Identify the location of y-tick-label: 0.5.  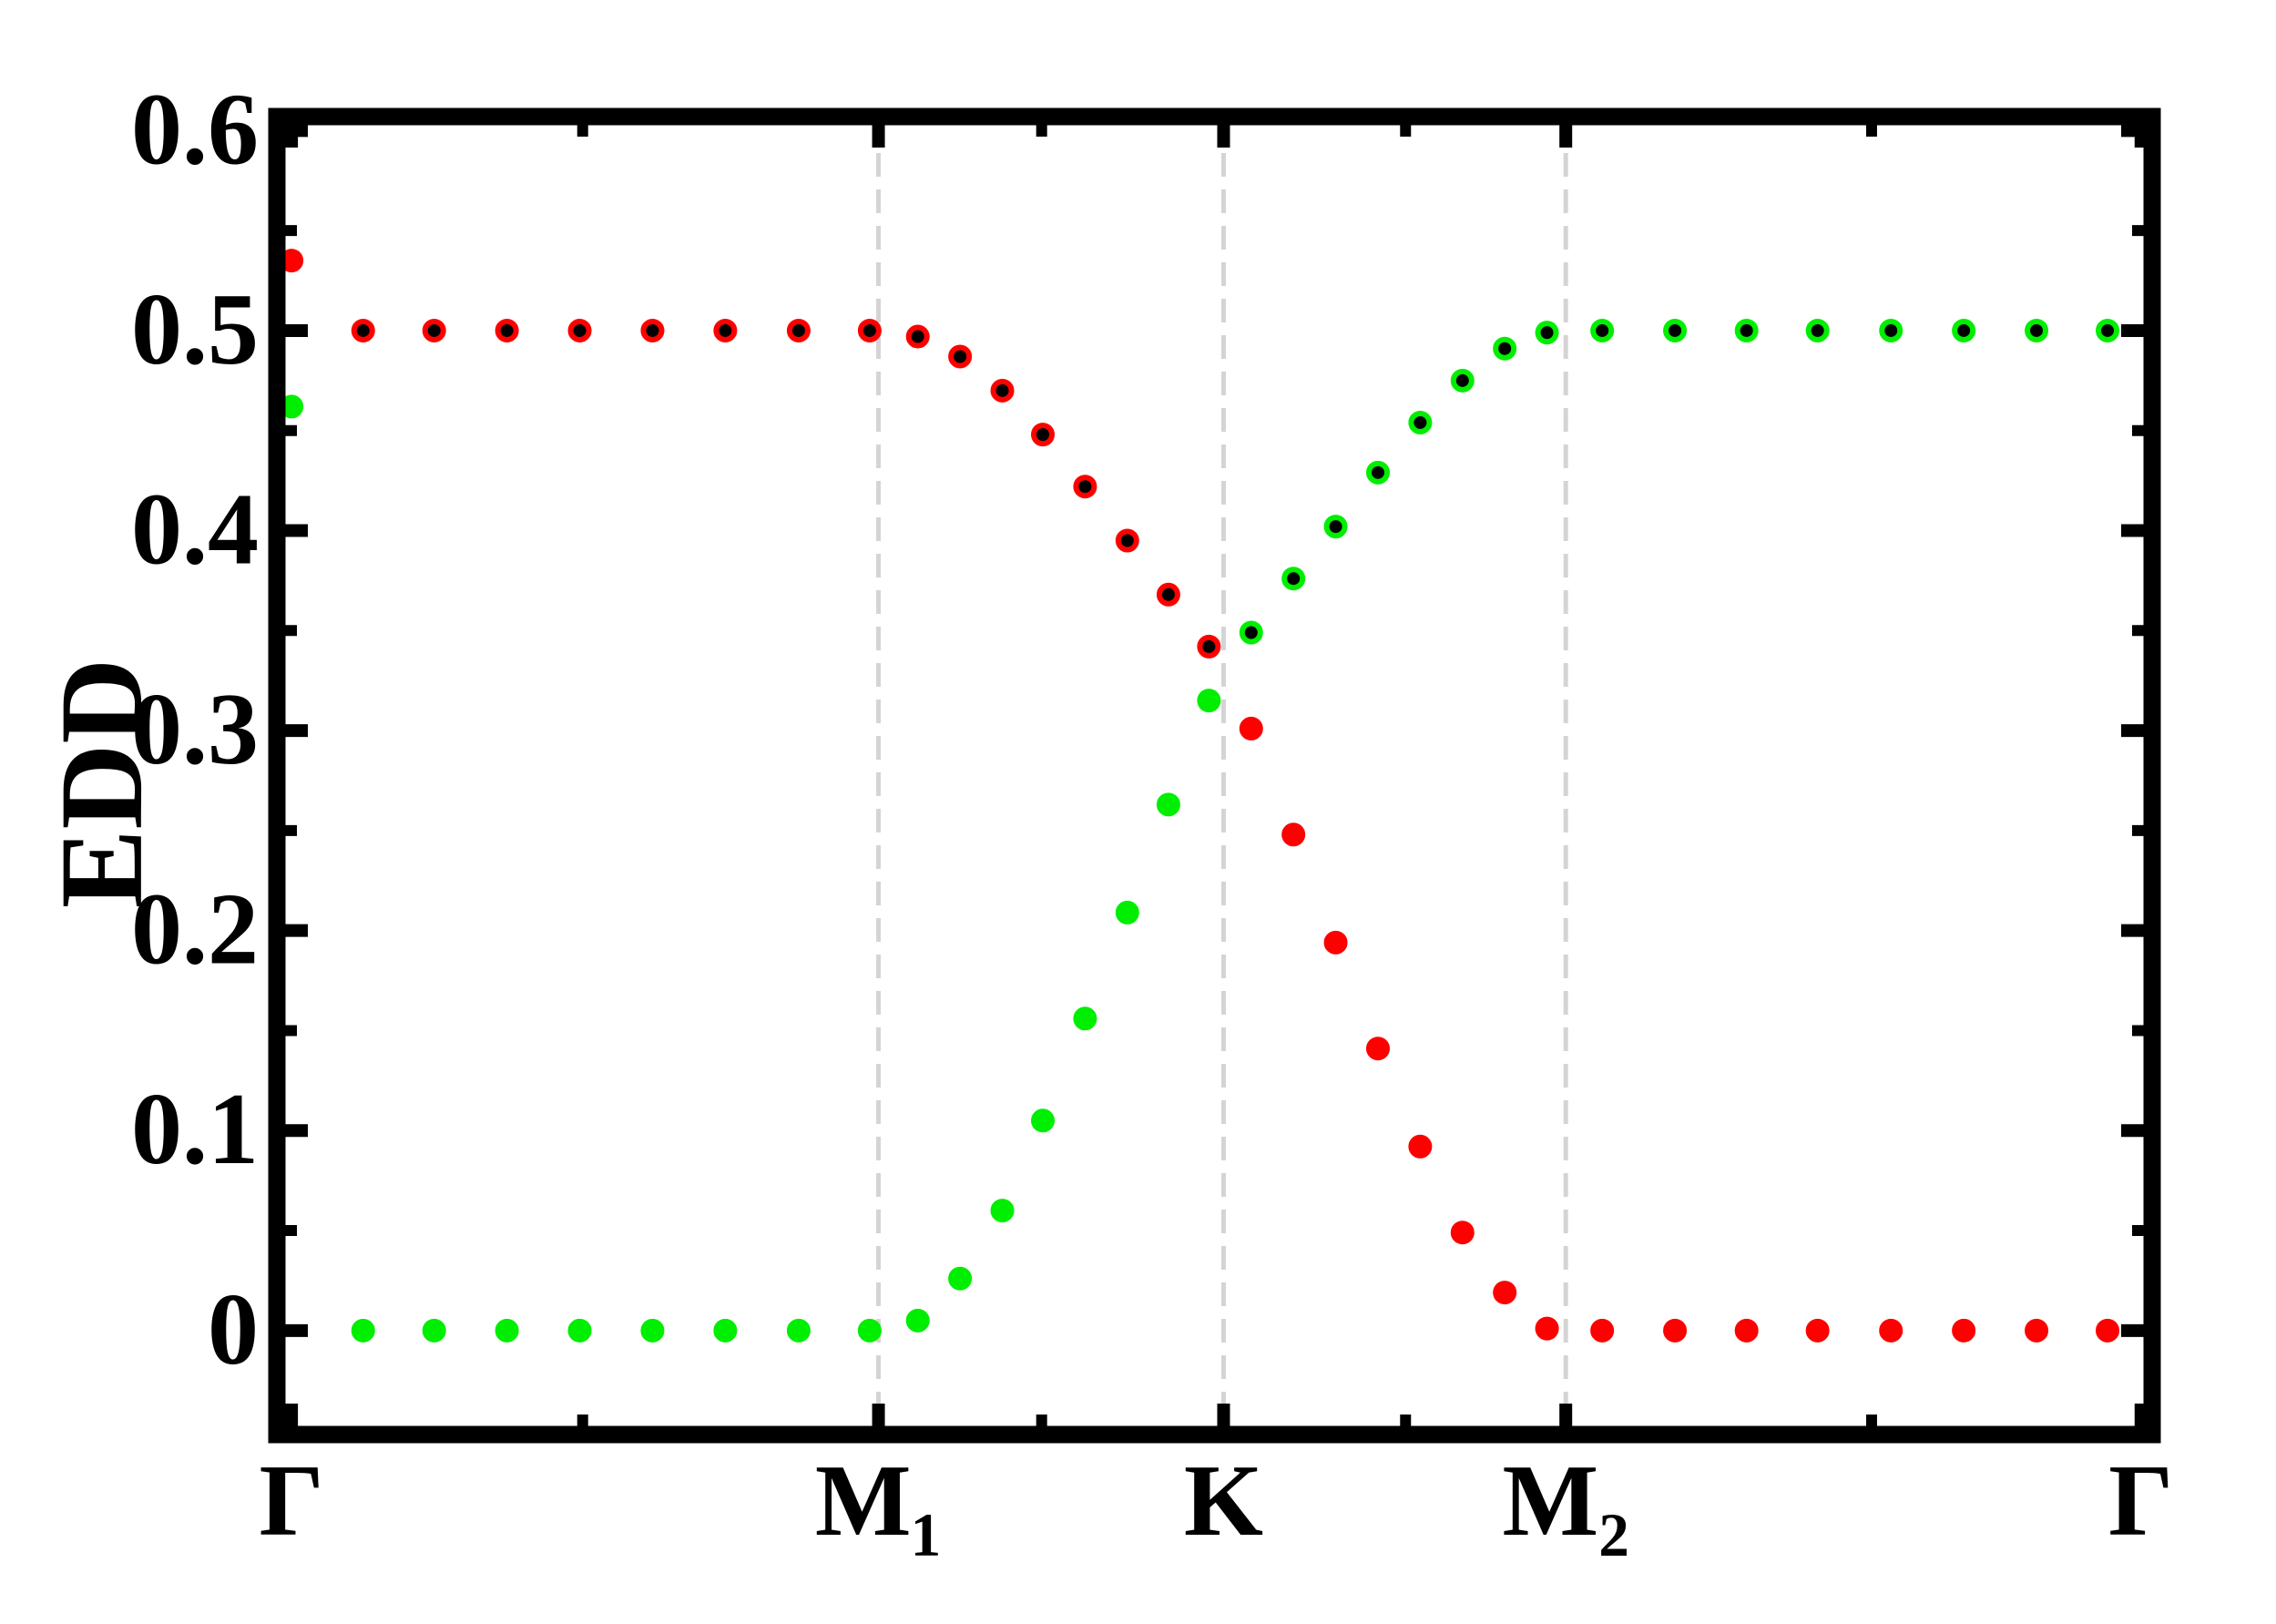
(195, 329).